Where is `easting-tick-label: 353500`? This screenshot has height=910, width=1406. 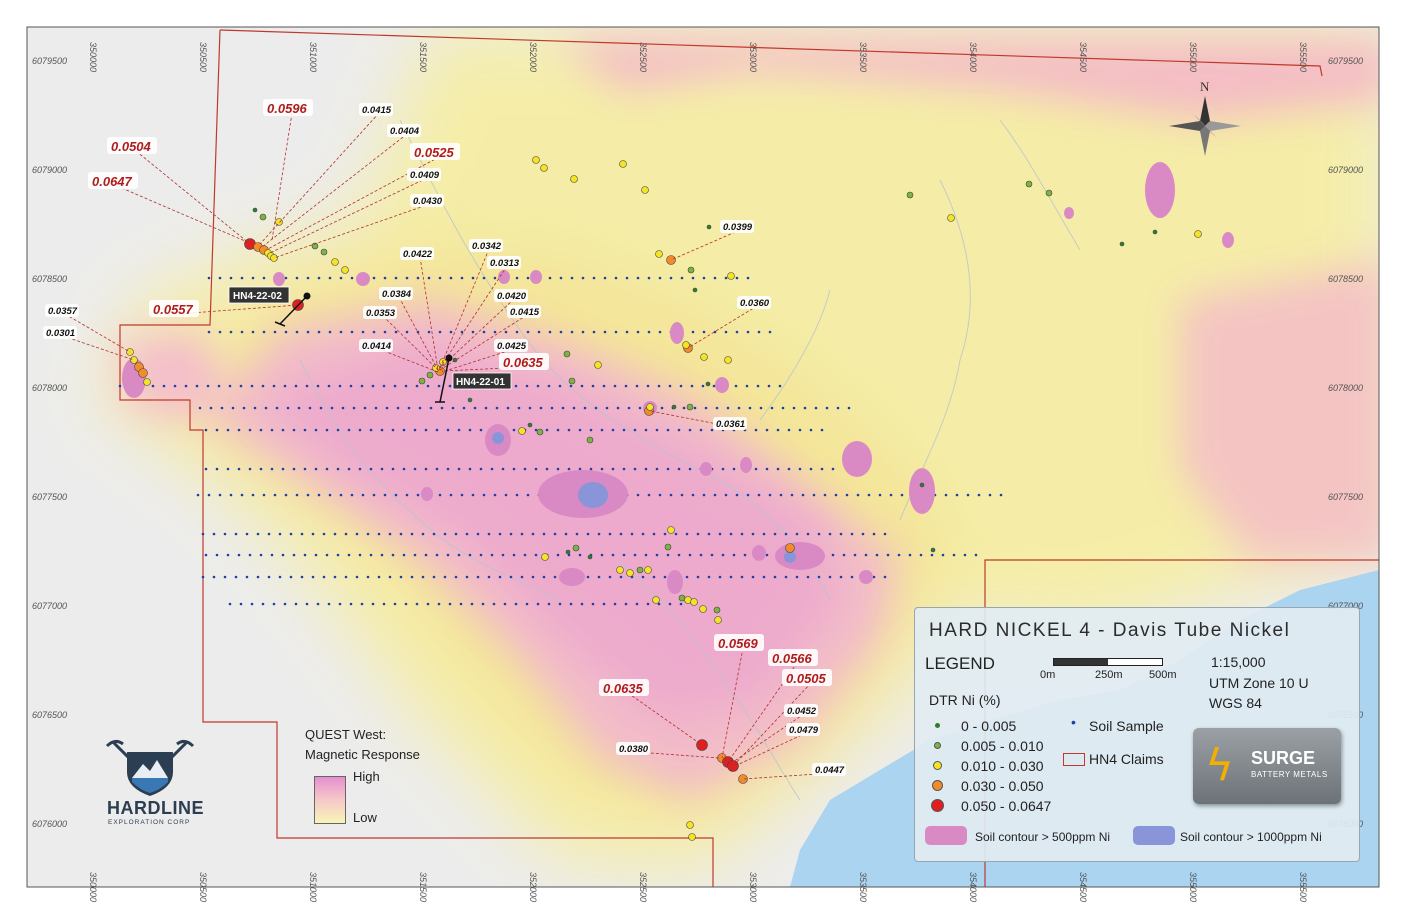
easting-tick-label: 353500 is located at coordinates (863, 57).